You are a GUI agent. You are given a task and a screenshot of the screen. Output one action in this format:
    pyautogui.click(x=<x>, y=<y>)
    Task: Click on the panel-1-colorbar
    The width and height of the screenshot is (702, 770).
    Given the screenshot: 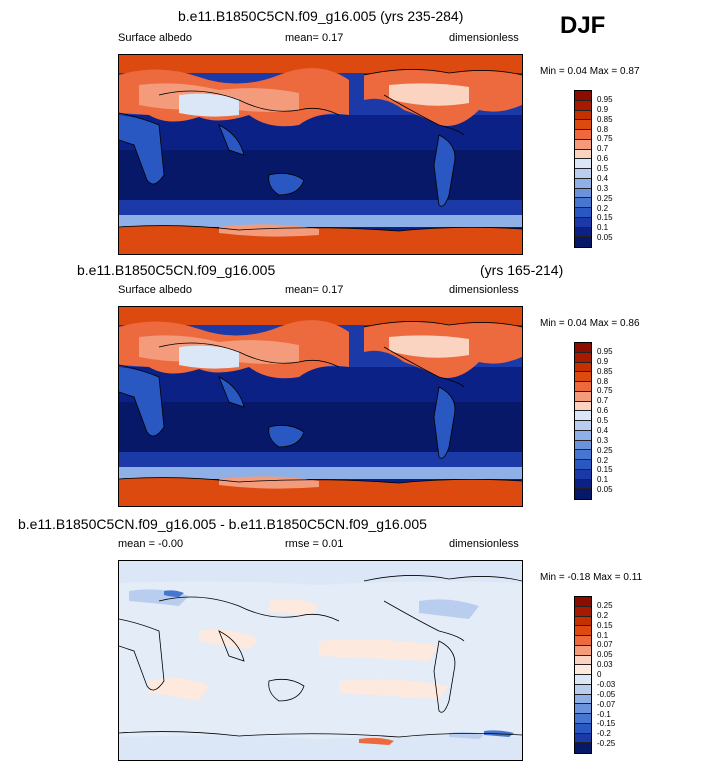 What is the action you would take?
    pyautogui.click(x=583, y=169)
    